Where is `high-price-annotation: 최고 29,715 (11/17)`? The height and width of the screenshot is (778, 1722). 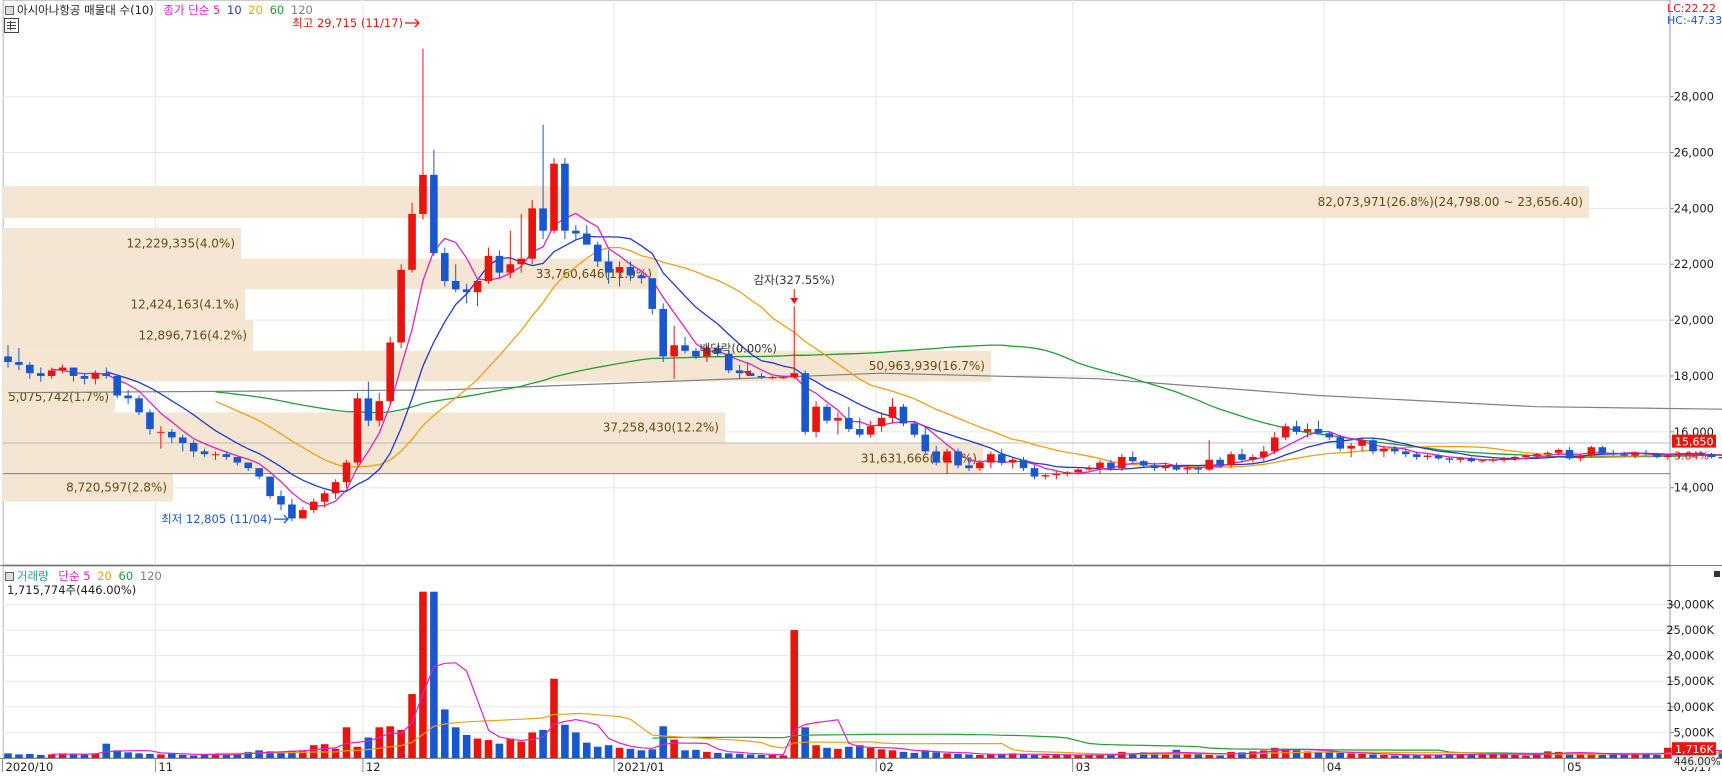
high-price-annotation: 최고 29,715 (11/17) is located at coordinates (347, 23).